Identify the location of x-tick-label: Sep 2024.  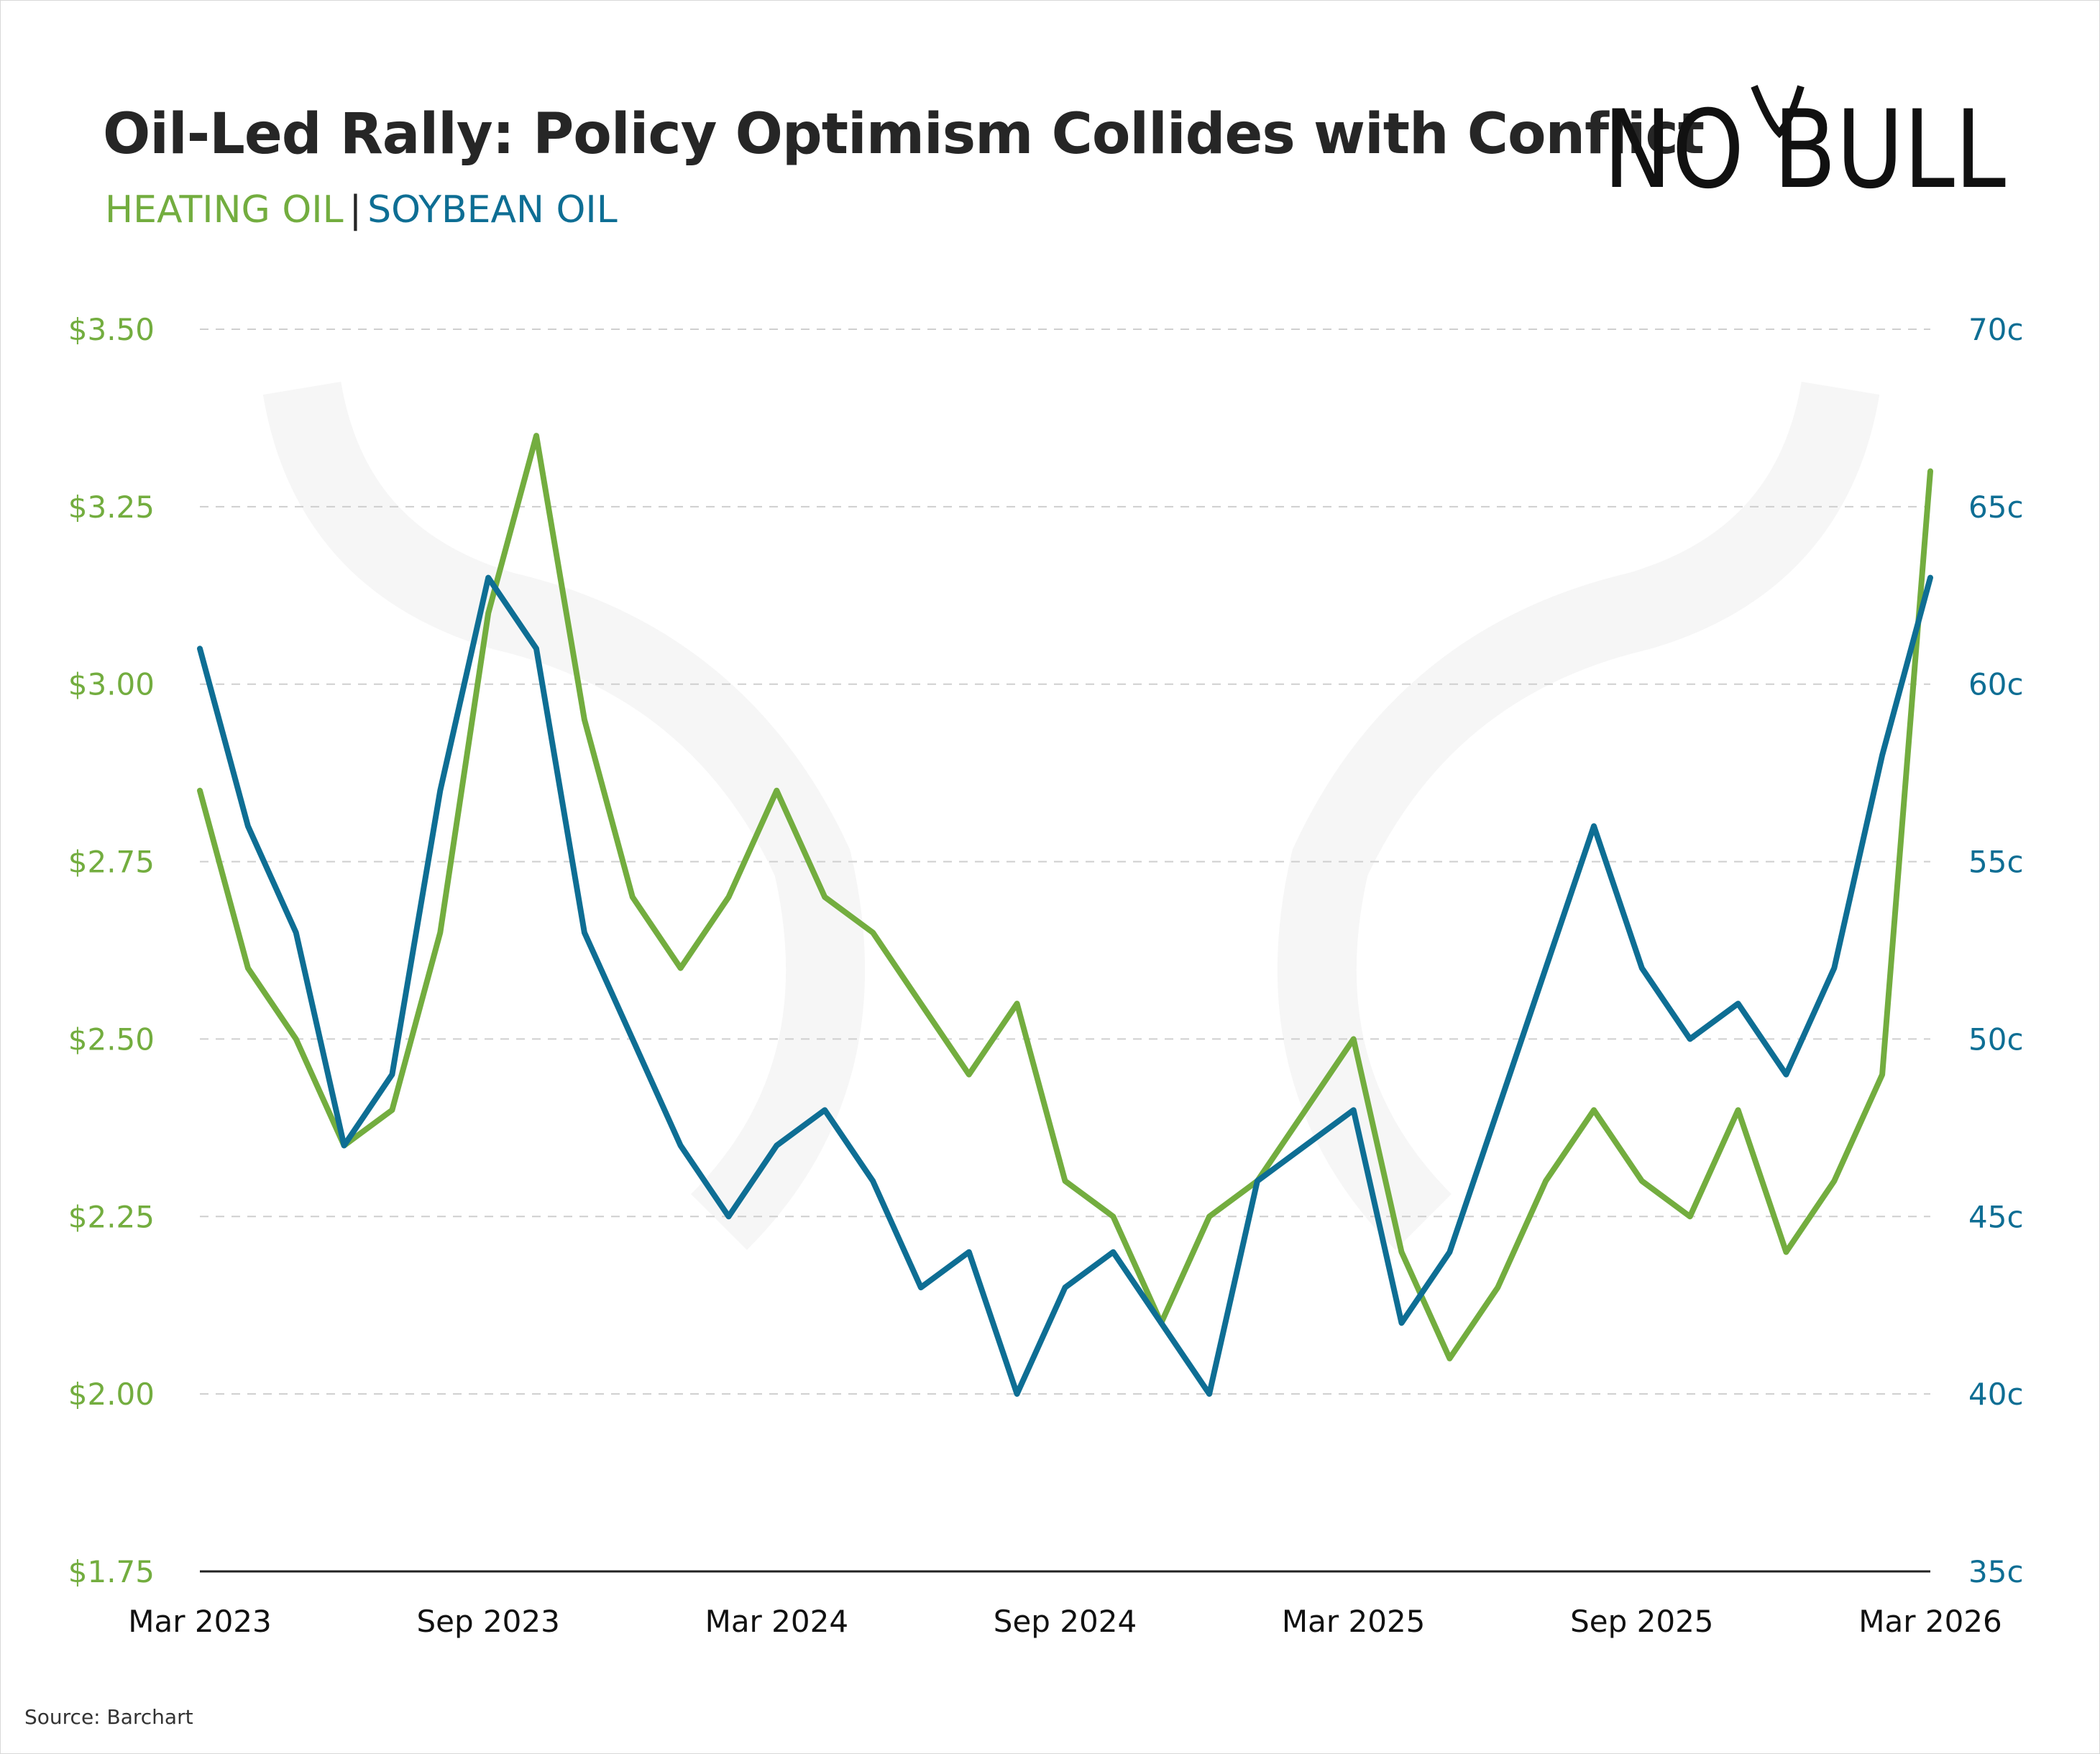
(1065, 1622).